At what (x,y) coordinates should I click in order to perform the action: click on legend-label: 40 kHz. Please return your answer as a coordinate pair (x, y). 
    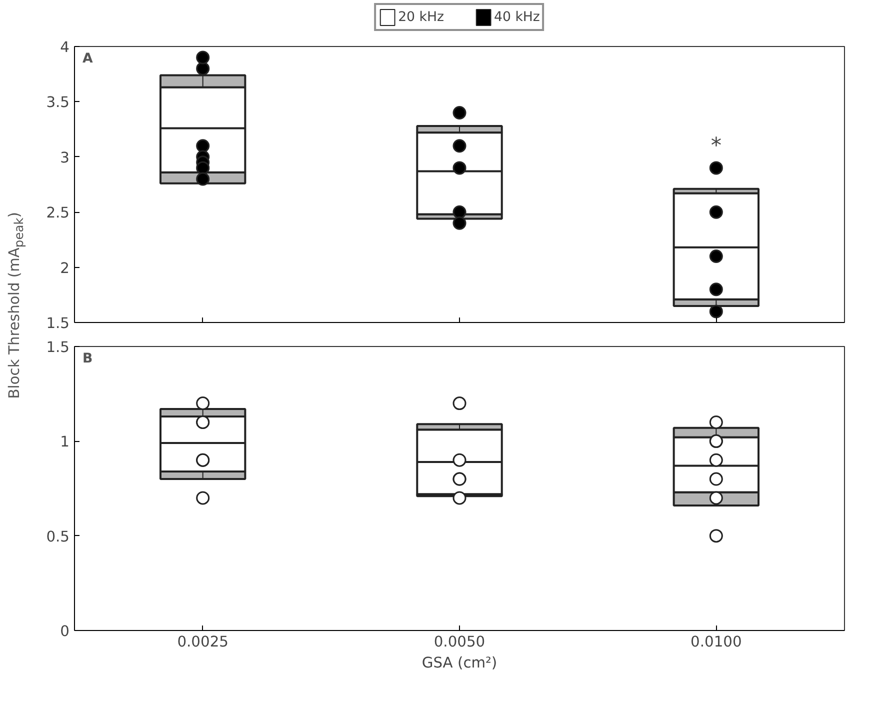
    Looking at the image, I should click on (517, 17).